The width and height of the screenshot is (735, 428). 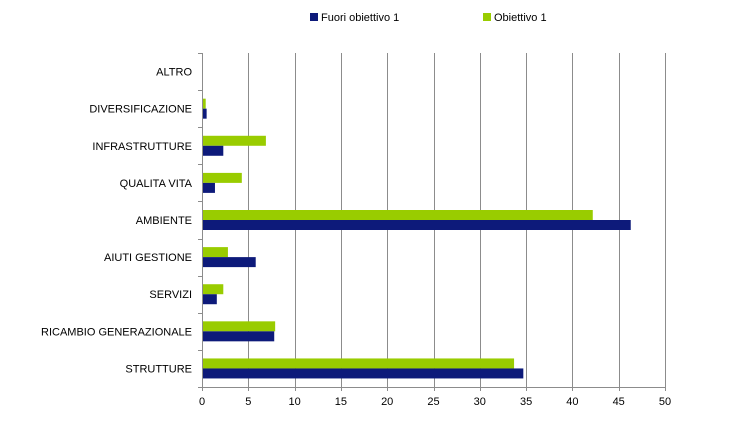 I want to click on category-label: SERVIZI, so click(x=170, y=295).